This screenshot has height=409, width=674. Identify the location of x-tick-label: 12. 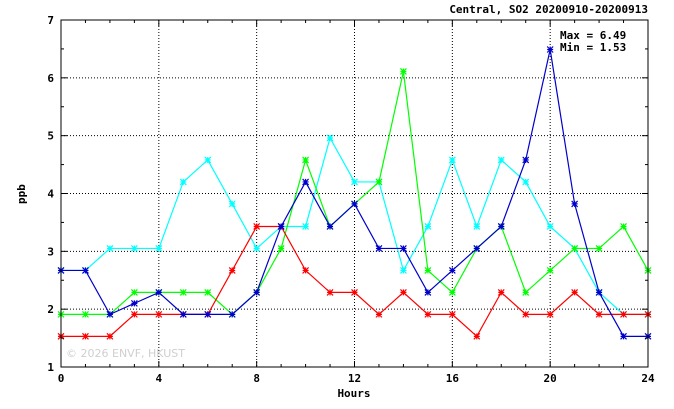
(354, 378).